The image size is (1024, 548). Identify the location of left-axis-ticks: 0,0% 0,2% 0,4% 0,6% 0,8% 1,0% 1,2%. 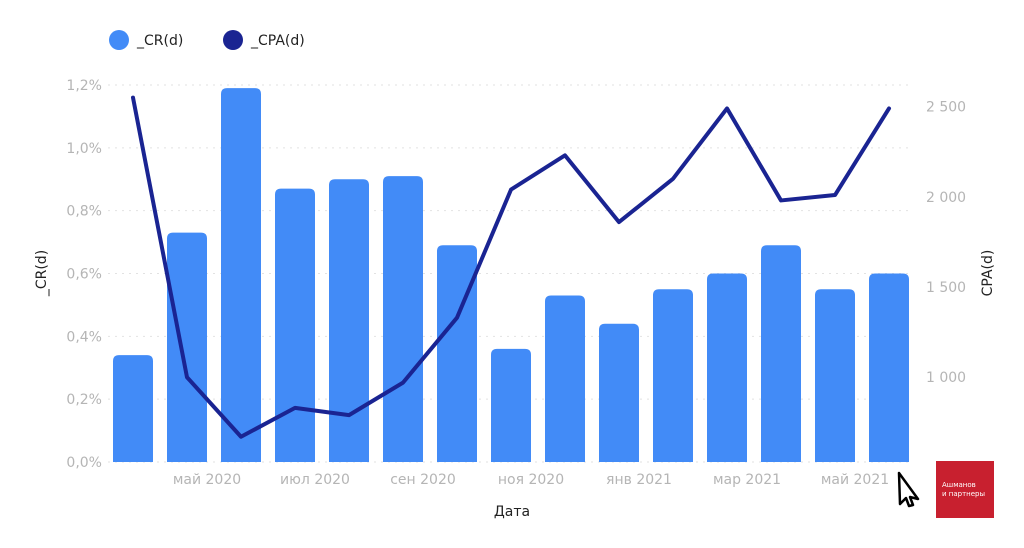
(84, 274).